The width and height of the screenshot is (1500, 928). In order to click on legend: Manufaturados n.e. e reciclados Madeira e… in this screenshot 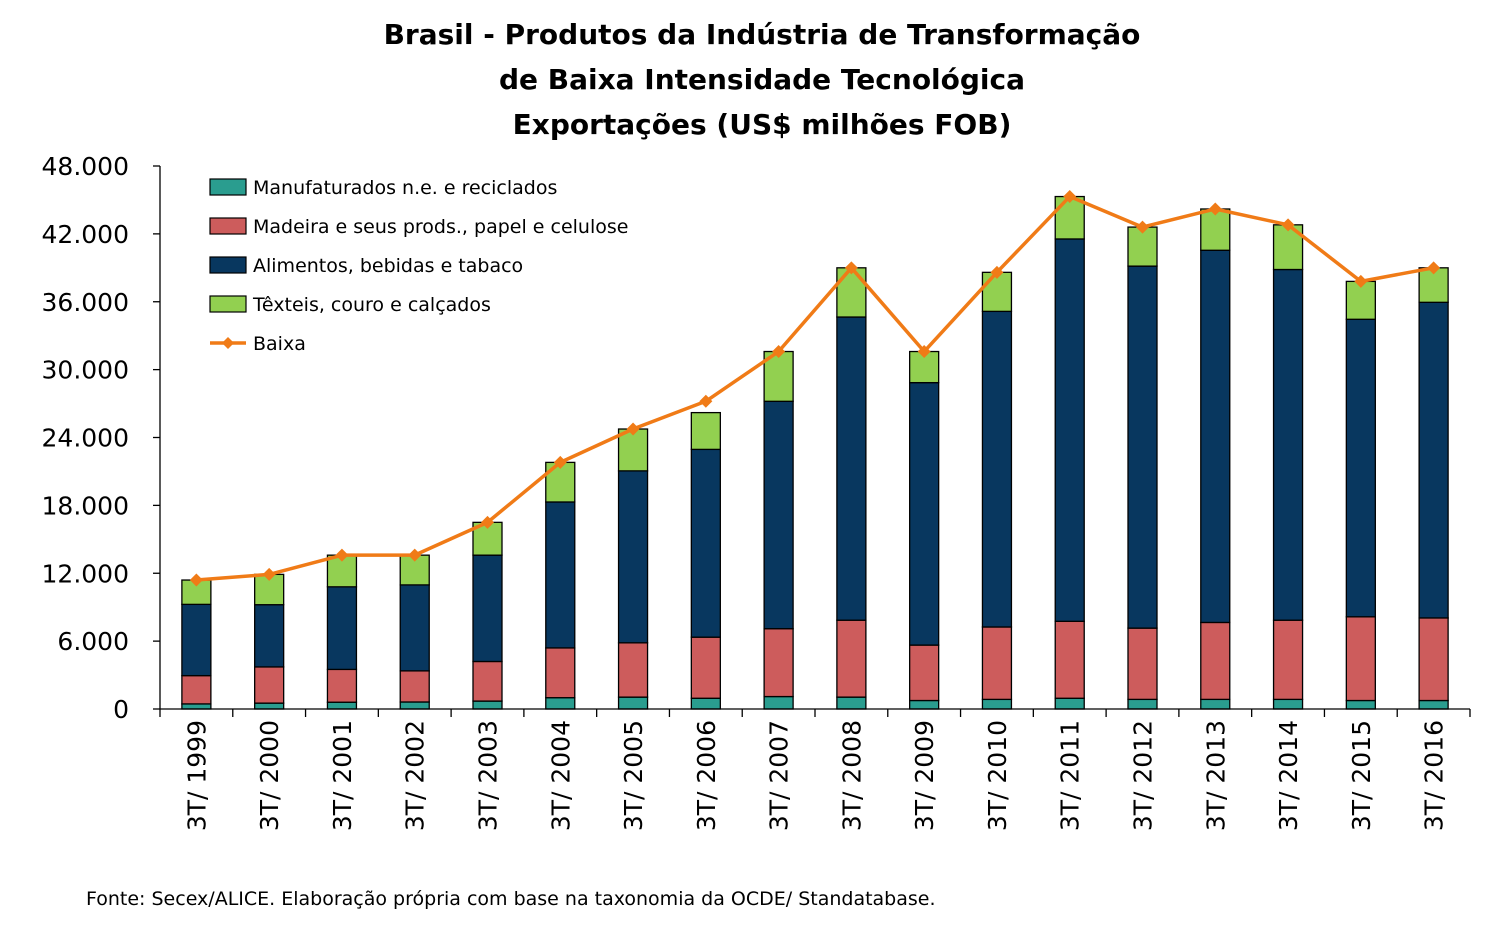, I will do `click(418, 266)`.